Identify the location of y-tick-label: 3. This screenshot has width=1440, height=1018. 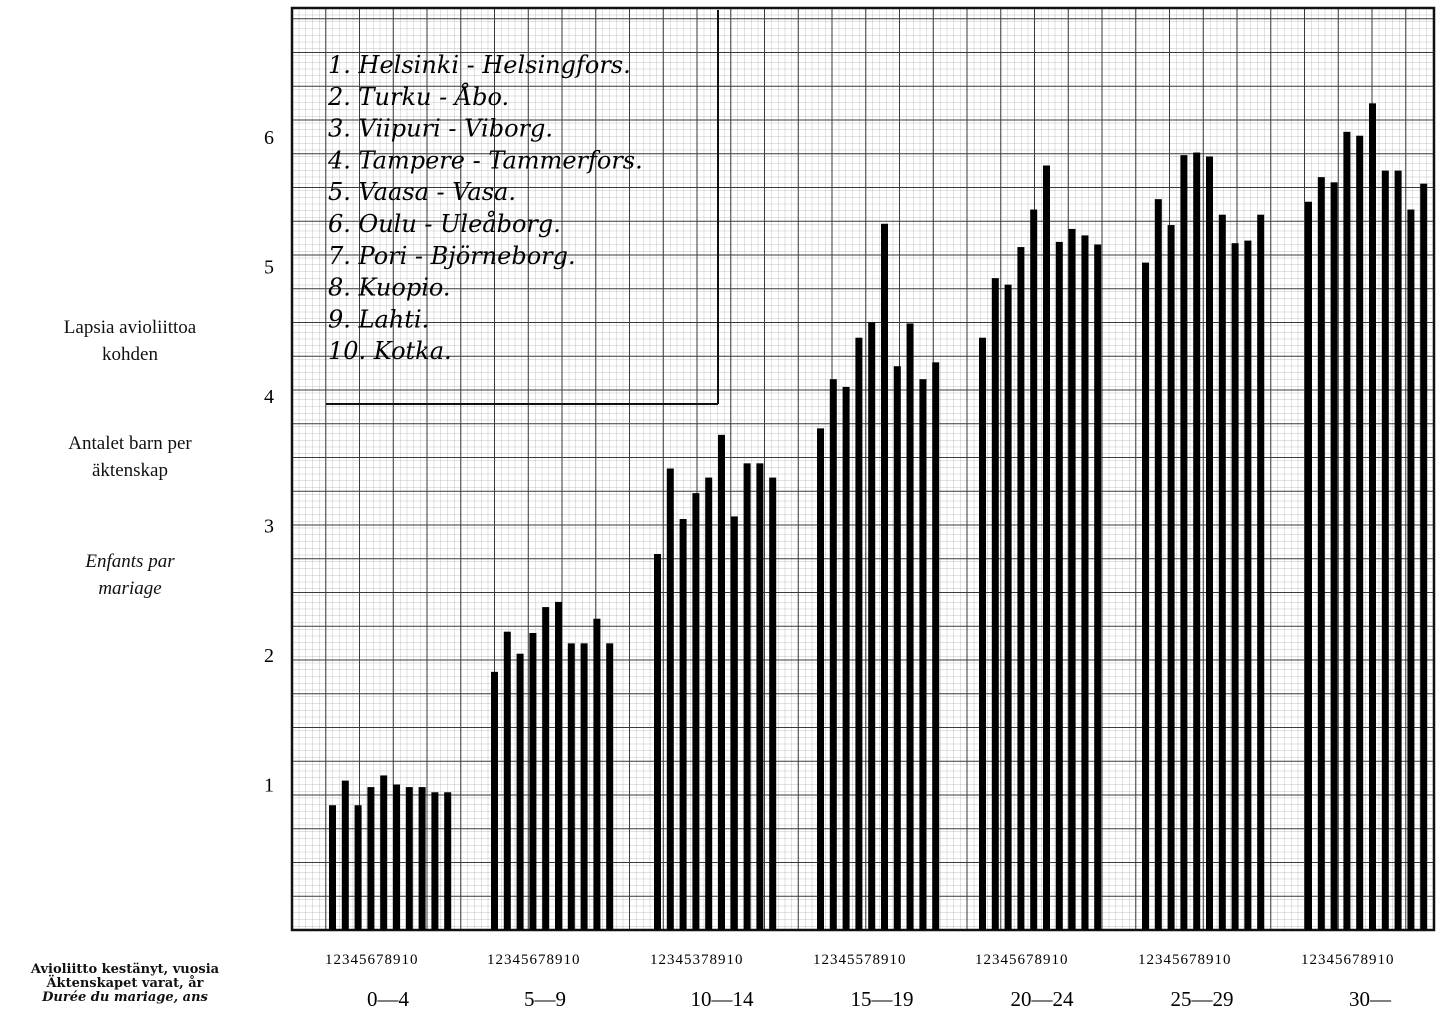
(269, 527).